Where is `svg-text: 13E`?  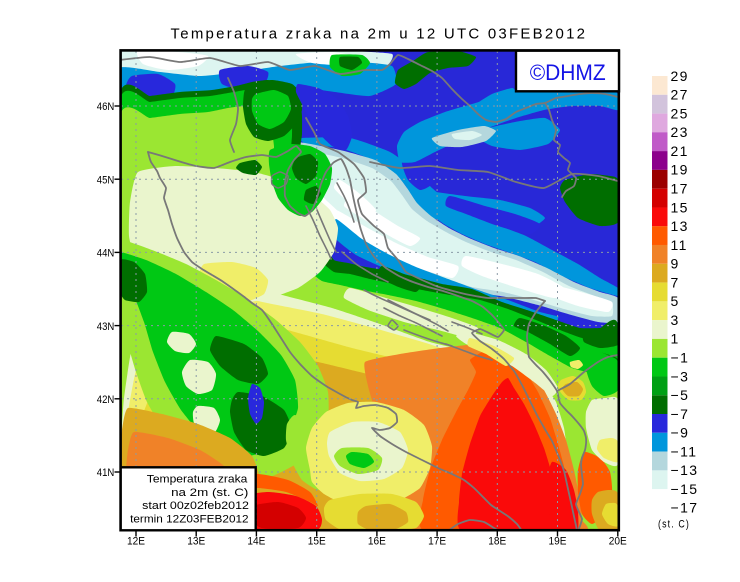 svg-text: 13E is located at coordinates (196, 542).